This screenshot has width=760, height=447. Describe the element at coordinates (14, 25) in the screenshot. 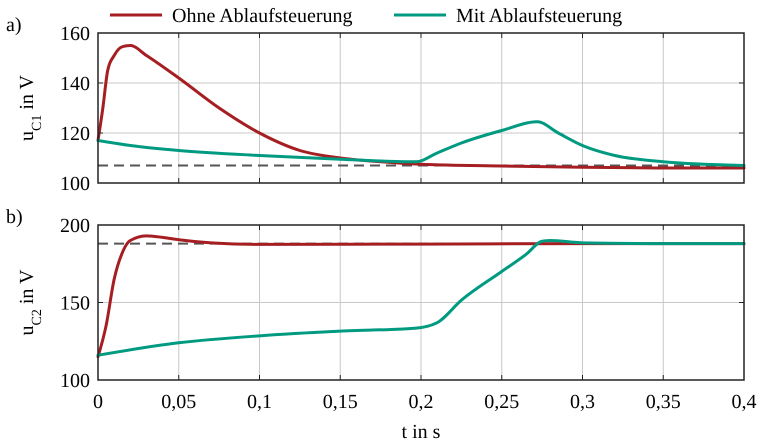

I see `text: a)` at that location.